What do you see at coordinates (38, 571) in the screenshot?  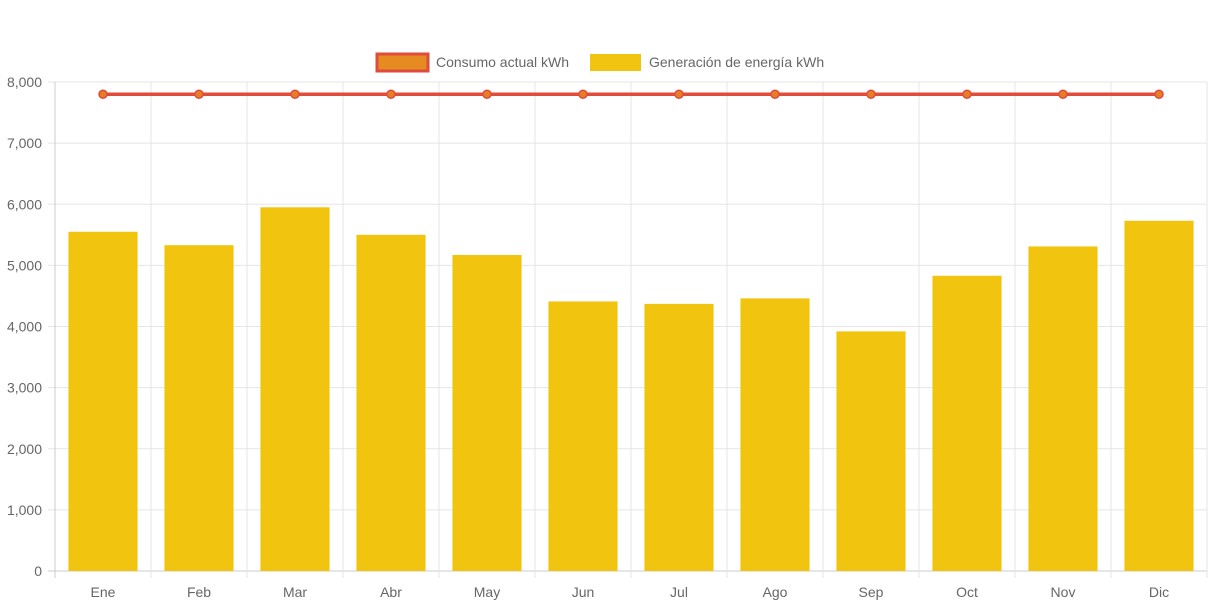 I see `y-tick-label: 0` at bounding box center [38, 571].